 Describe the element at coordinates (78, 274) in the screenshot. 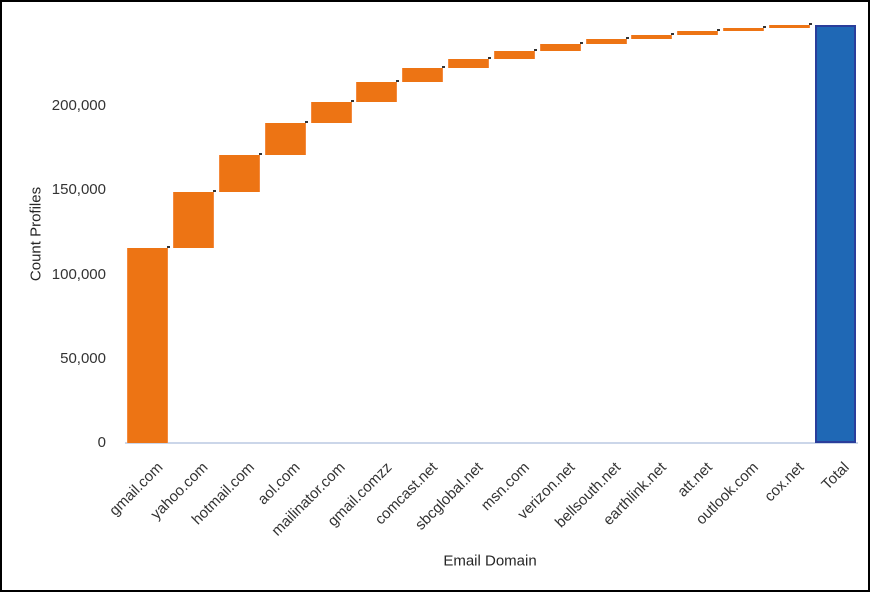

I see `y-tick-label: 100,000` at that location.